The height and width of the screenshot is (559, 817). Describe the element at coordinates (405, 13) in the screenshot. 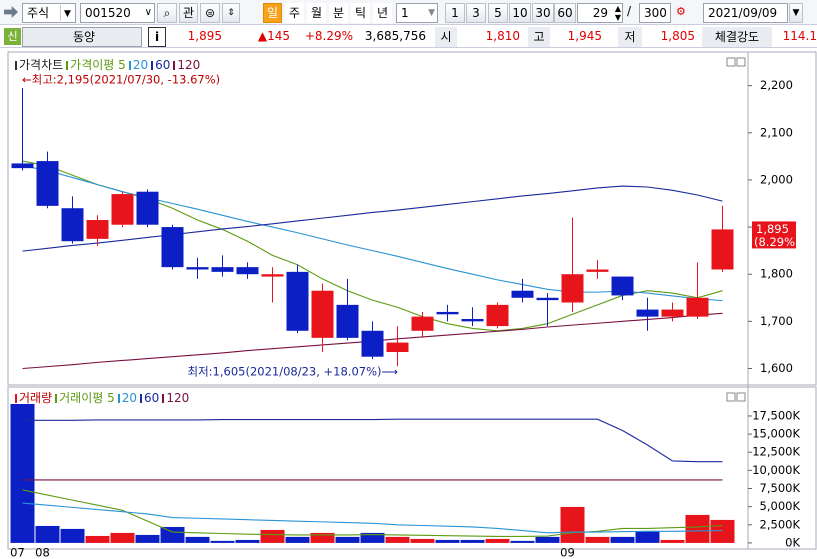

I see `interval: 1` at that location.